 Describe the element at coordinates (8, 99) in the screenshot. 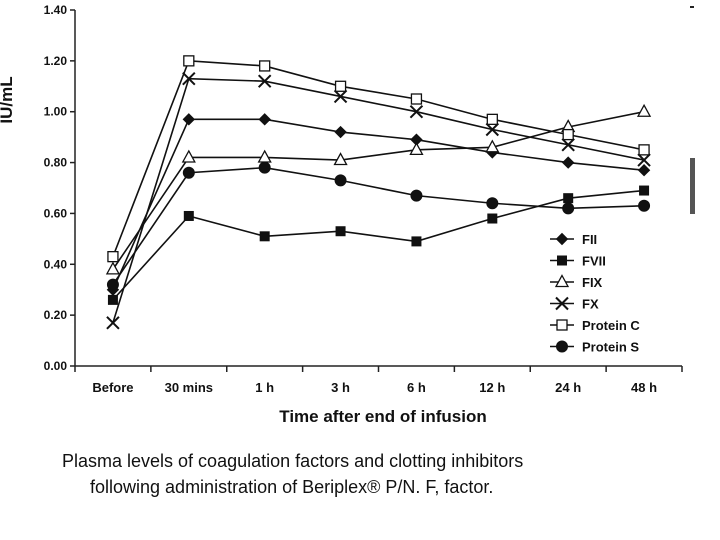

I see `y-axis-label: IU/mL` at that location.